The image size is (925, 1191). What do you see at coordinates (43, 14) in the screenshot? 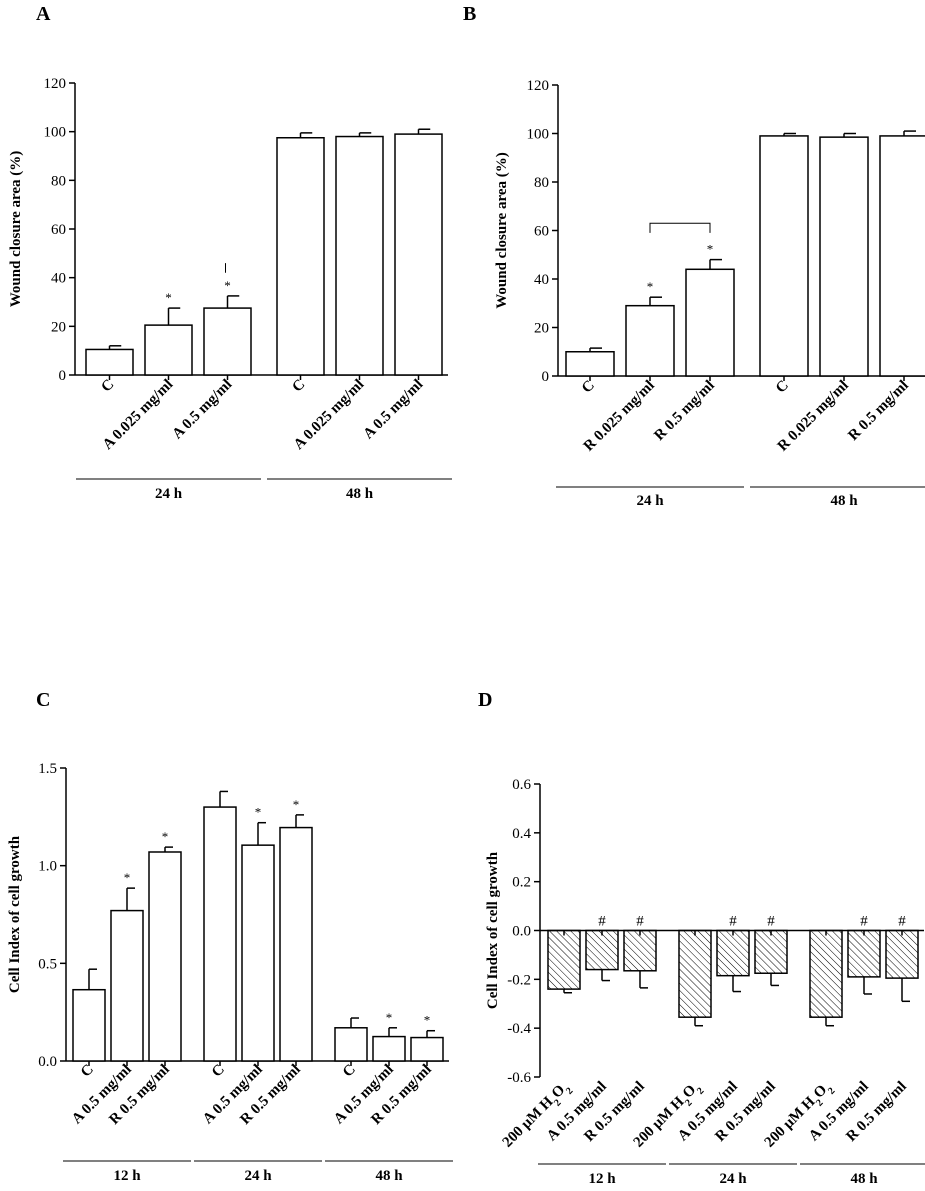
I see `panel-letter-a: A` at bounding box center [43, 14].